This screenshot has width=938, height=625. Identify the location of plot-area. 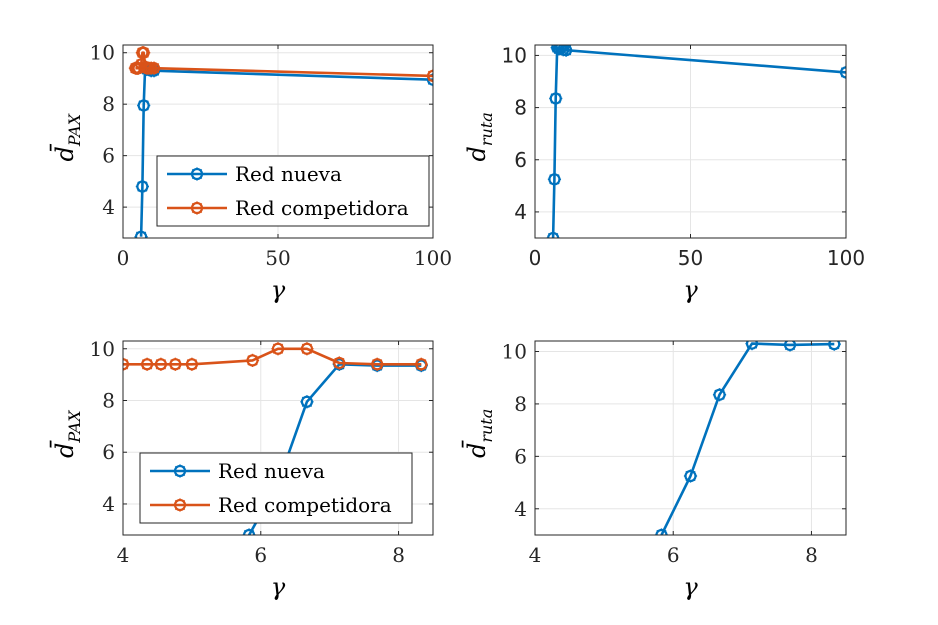
(690, 438).